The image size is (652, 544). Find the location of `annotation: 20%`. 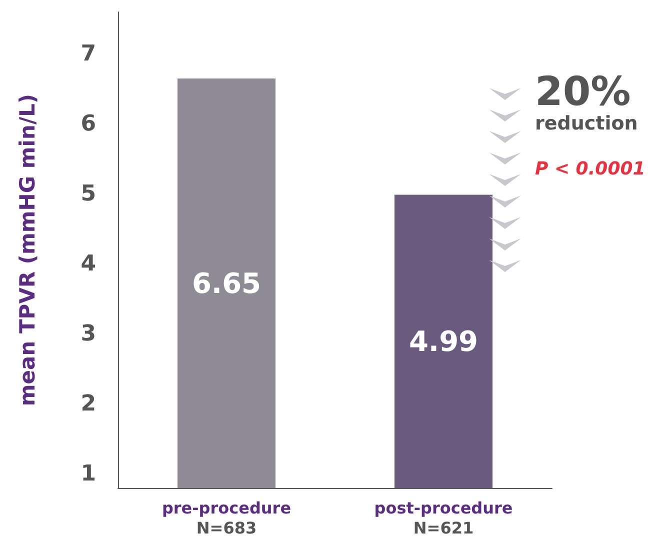

annotation: 20% is located at coordinates (583, 92).